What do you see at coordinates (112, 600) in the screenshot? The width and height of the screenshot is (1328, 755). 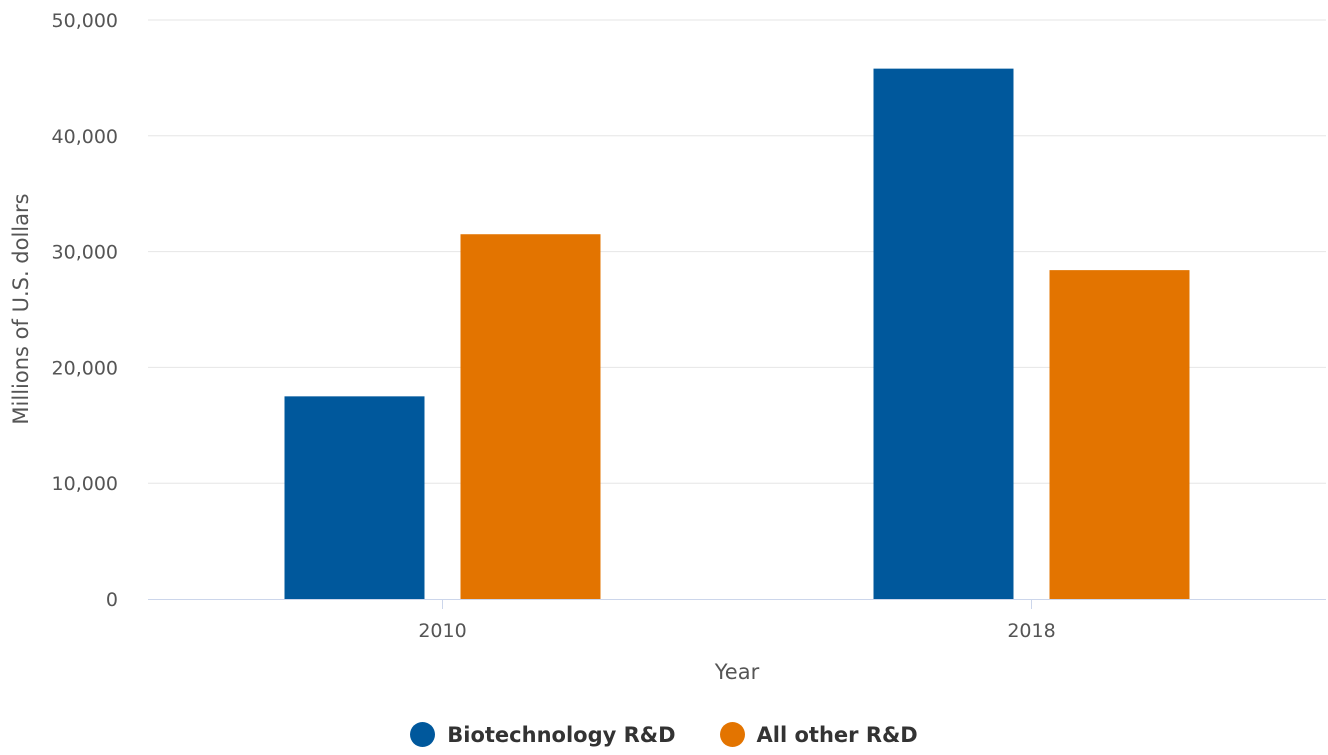 I see `y-tick-label: 0` at bounding box center [112, 600].